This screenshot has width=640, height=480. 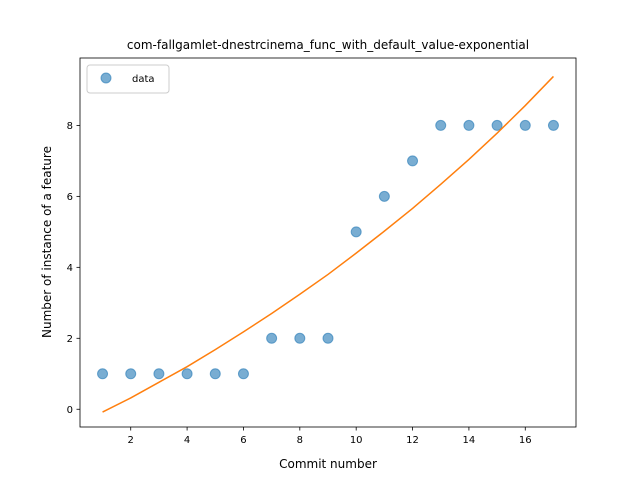 What do you see at coordinates (328, 464) in the screenshot?
I see `x-axis-title: Commit number` at bounding box center [328, 464].